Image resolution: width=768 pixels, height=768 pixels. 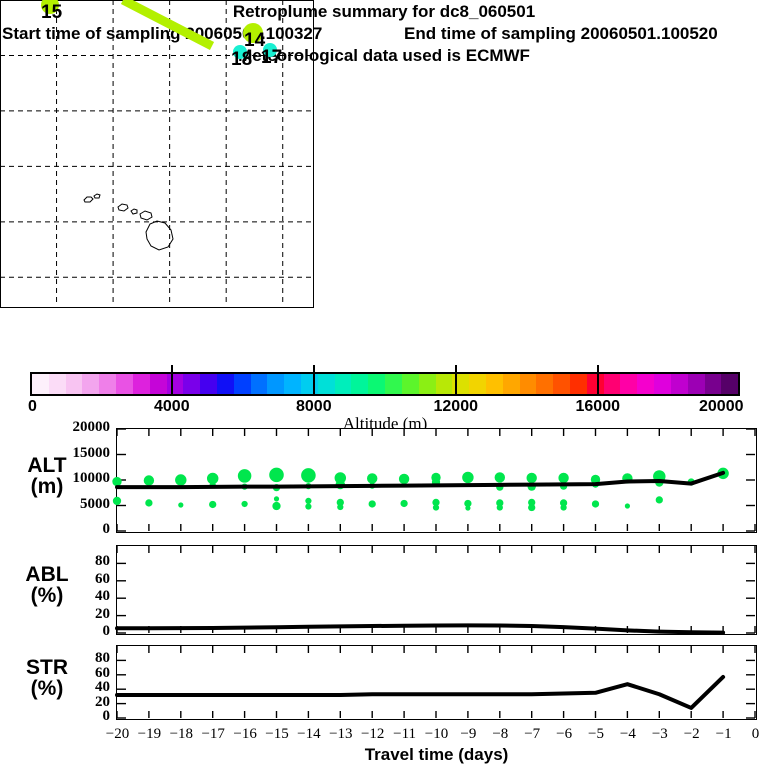 What do you see at coordinates (436, 754) in the screenshot?
I see `x-axis-title: Travel time (days)` at bounding box center [436, 754].